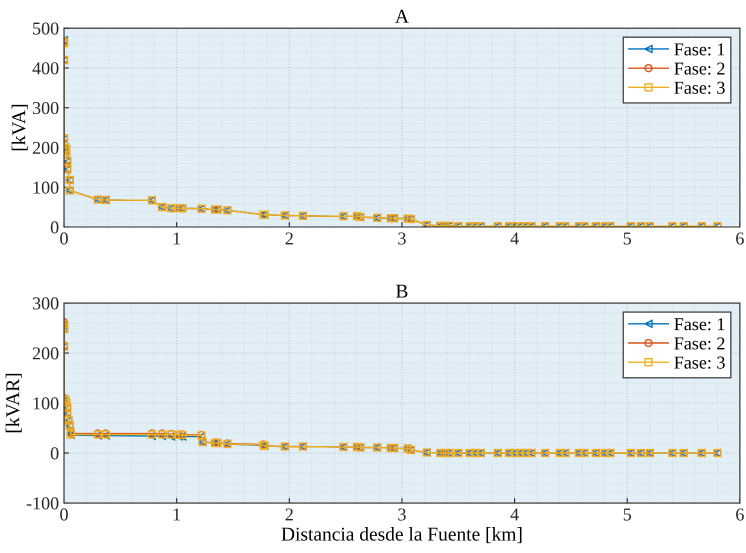 The height and width of the screenshot is (553, 746). What do you see at coordinates (402, 535) in the screenshot?
I see `x-axis-title: Distancia desde la Fuente [km]` at bounding box center [402, 535].